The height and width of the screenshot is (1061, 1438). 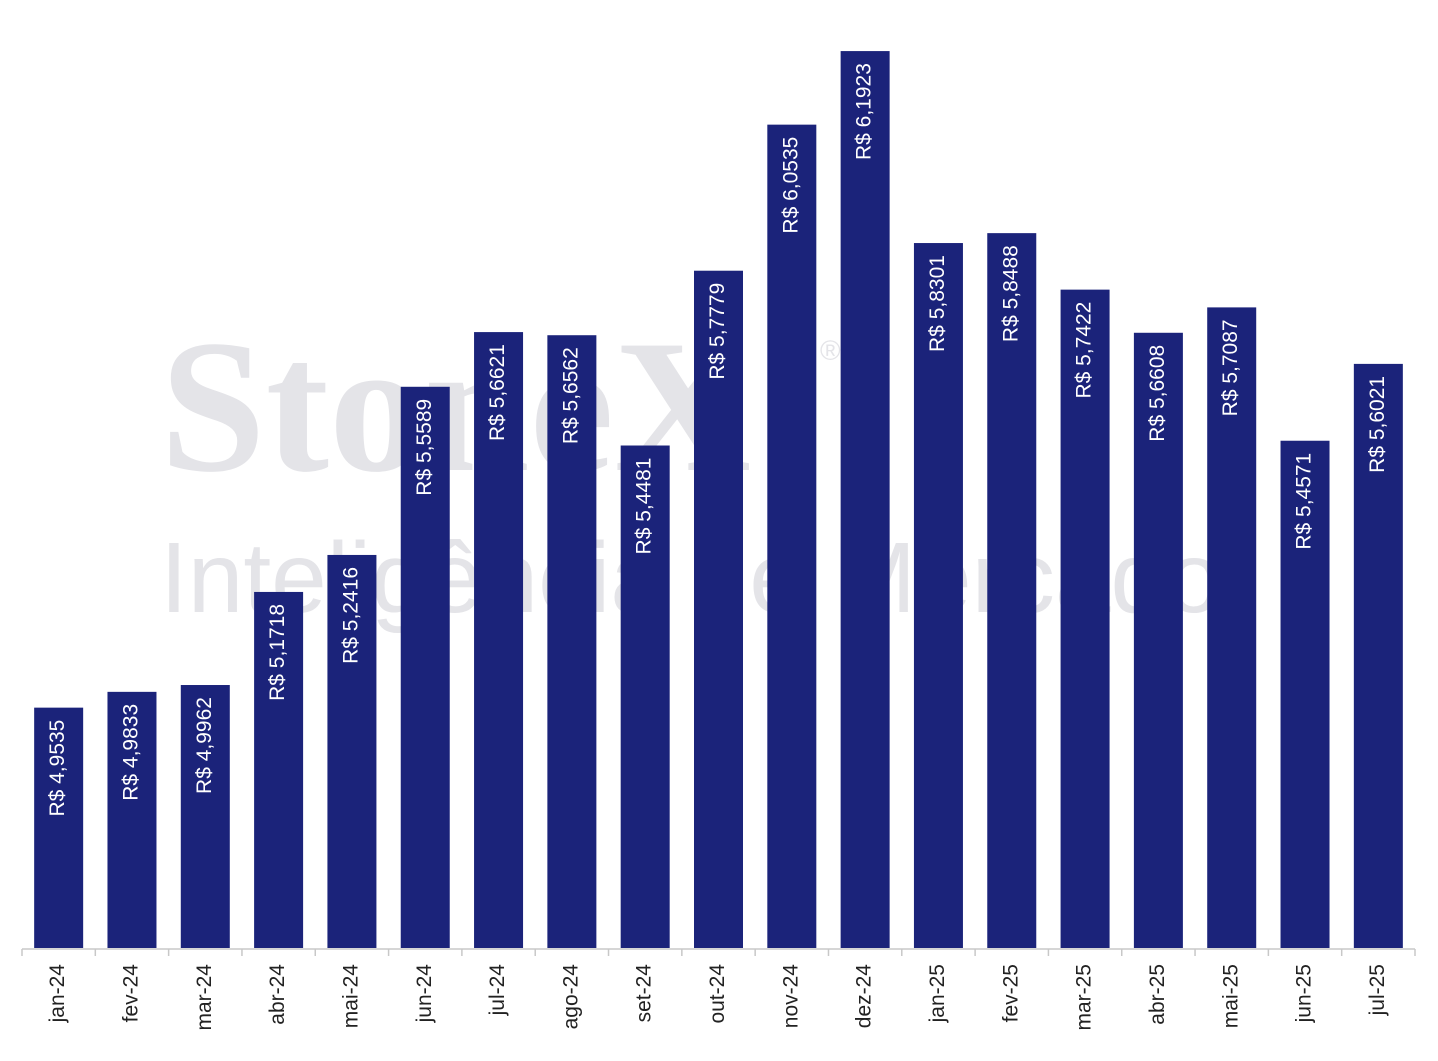 What do you see at coordinates (1084, 350) in the screenshot?
I see `value-label: R$ 5,7422` at bounding box center [1084, 350].